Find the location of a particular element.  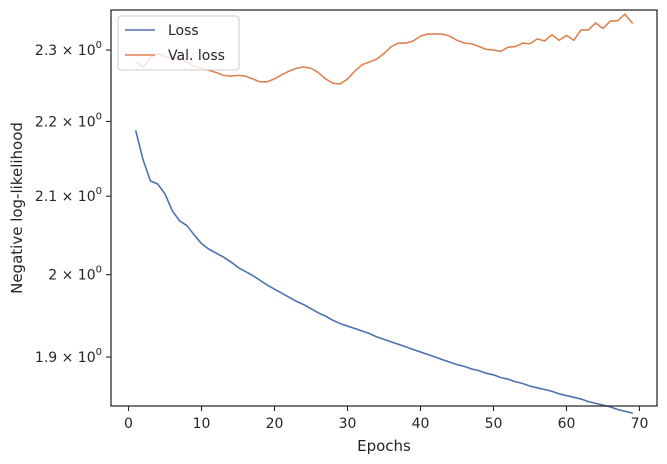

val-loss-line-group is located at coordinates (384, 49).